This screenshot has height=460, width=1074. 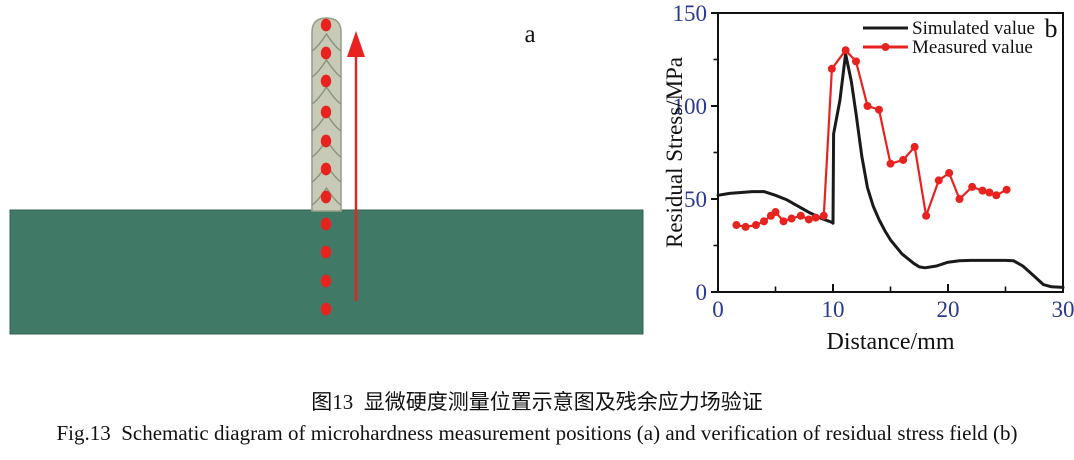 What do you see at coordinates (718, 309) in the screenshot?
I see `x-tick-label: 0` at bounding box center [718, 309].